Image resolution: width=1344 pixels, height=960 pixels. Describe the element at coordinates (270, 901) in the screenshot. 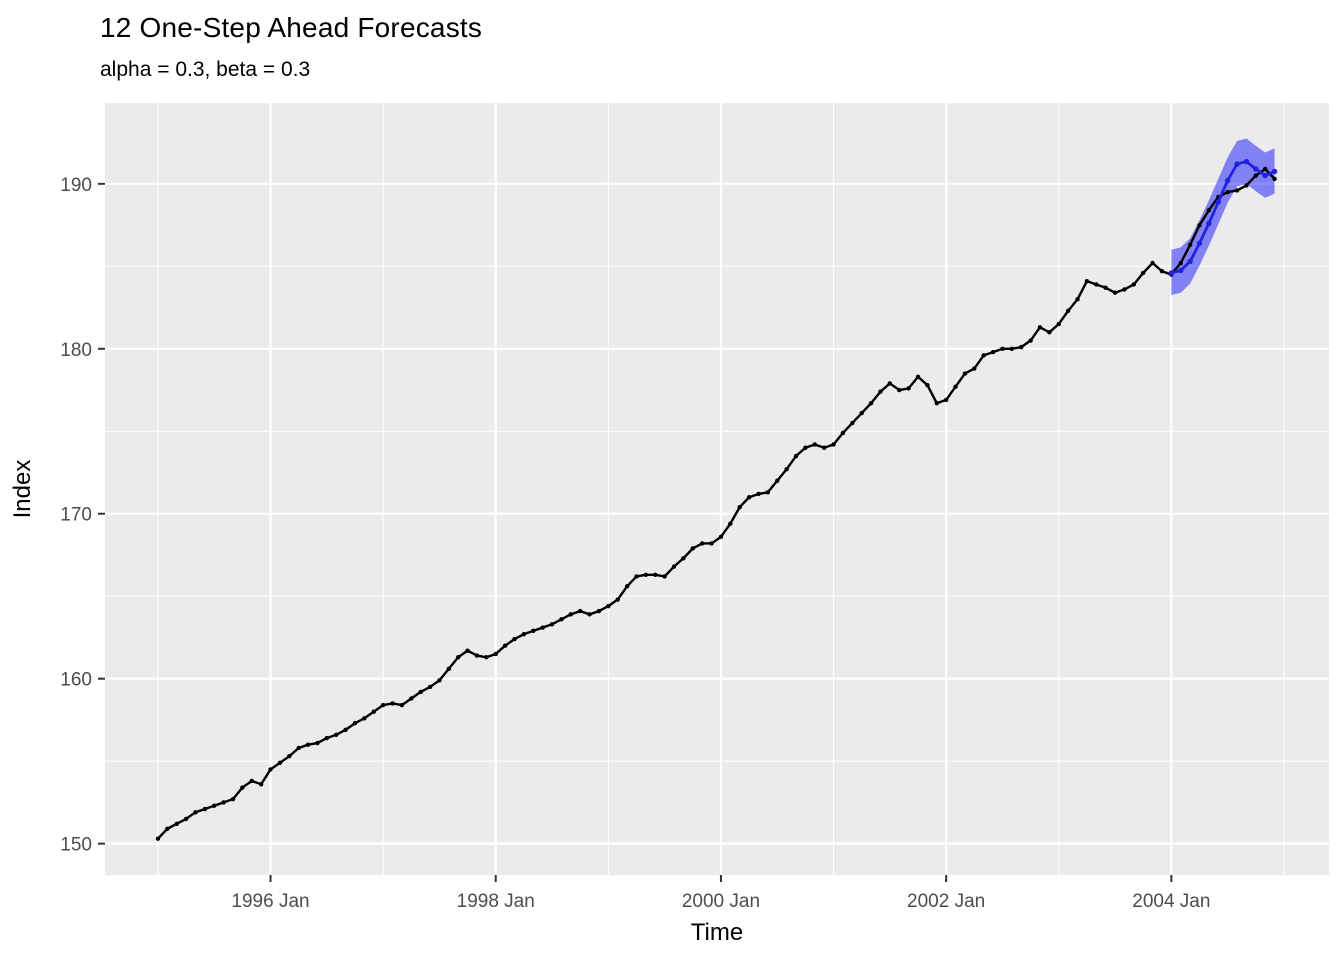

I see `x-axis-tick-label: 1996 Jan` at that location.